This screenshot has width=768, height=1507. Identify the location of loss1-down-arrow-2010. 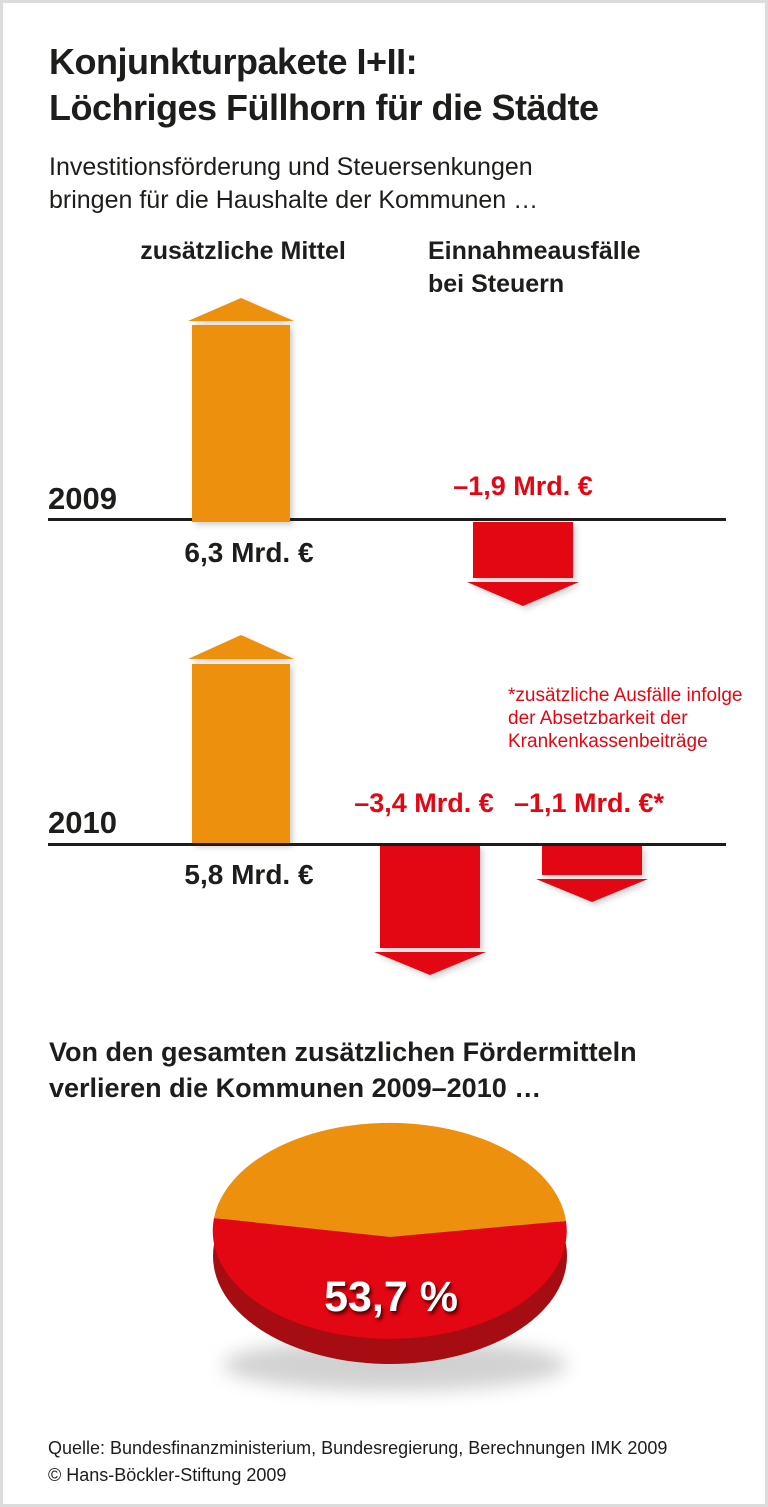
(430, 910).